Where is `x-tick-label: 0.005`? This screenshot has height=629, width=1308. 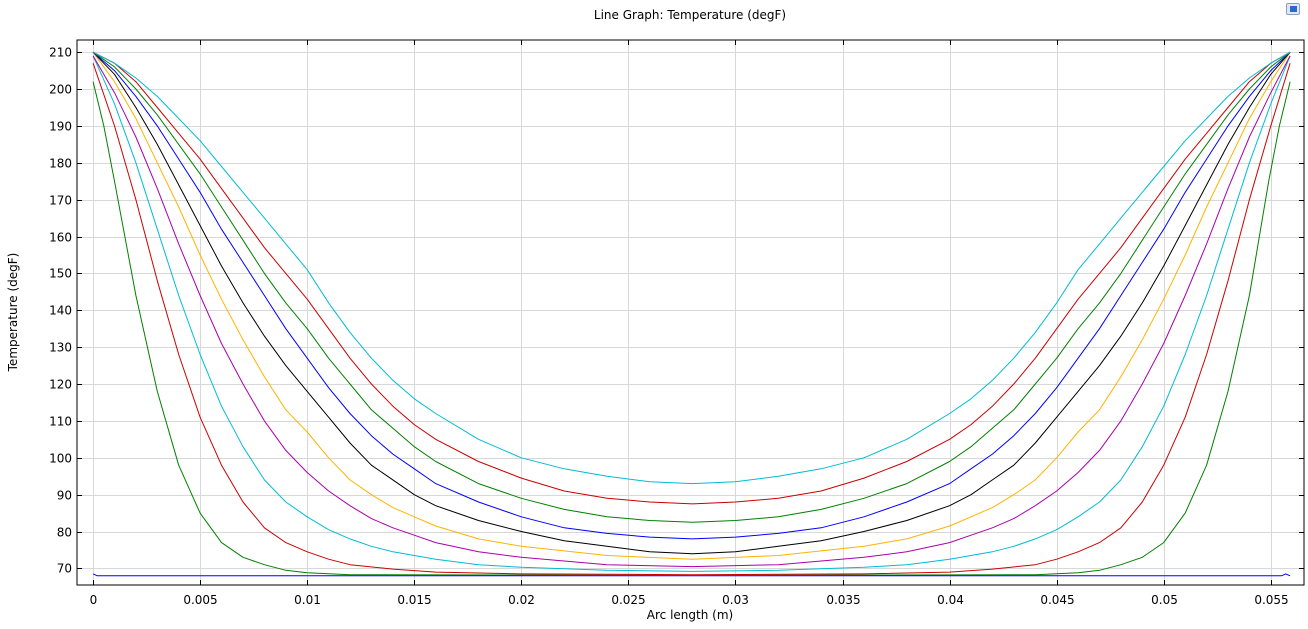
x-tick-label: 0.005 is located at coordinates (200, 600).